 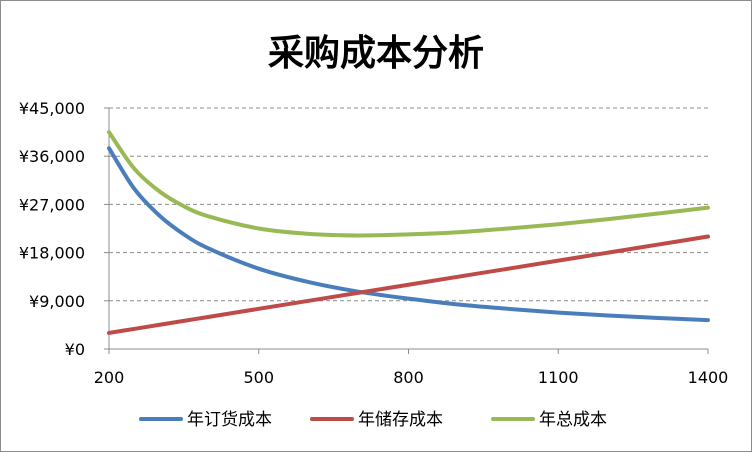 I want to click on x-tick-label: 1100, so click(x=558, y=377).